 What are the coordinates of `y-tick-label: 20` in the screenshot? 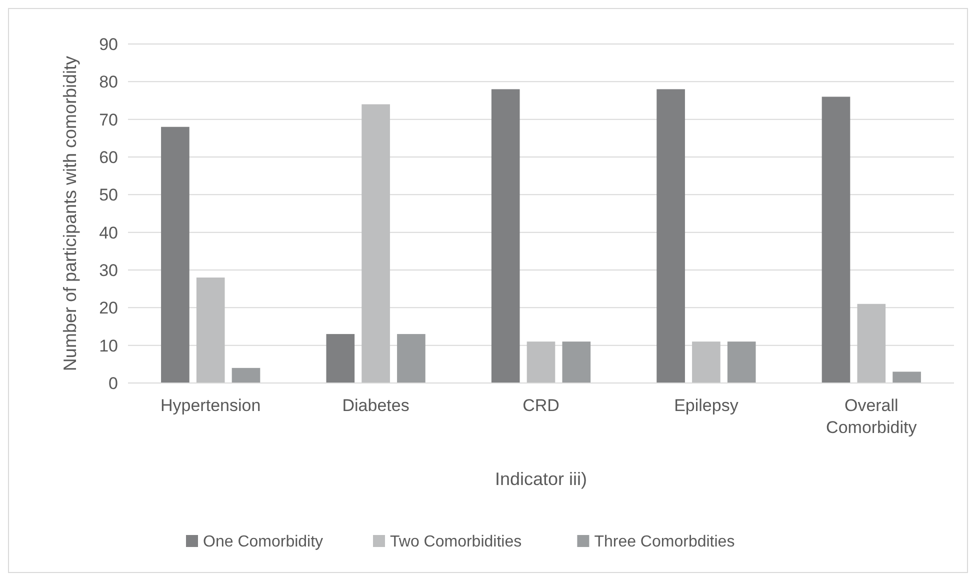 It's located at (108, 308).